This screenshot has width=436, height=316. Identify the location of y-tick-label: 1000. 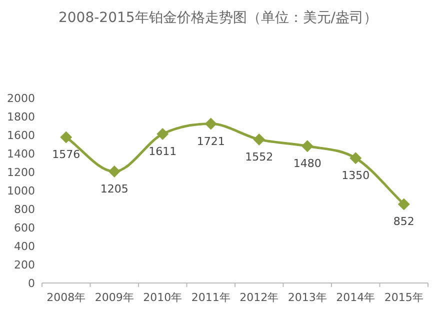
(21, 191).